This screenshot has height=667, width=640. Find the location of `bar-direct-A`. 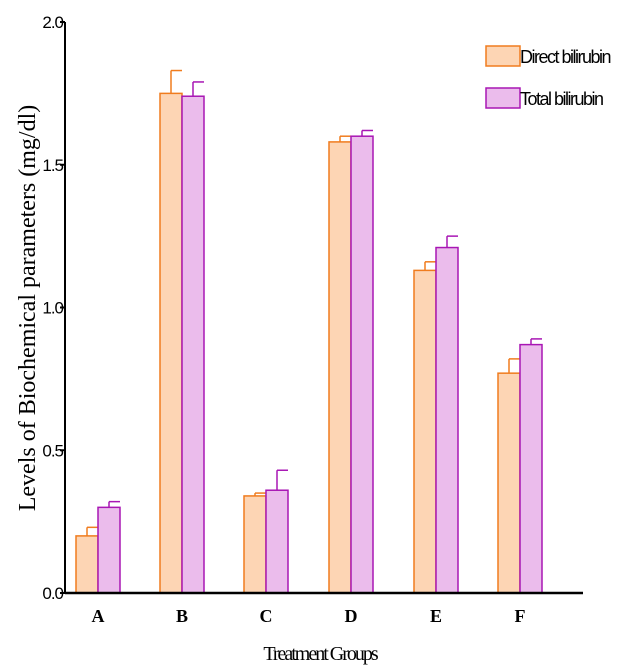

bar-direct-A is located at coordinates (87, 564).